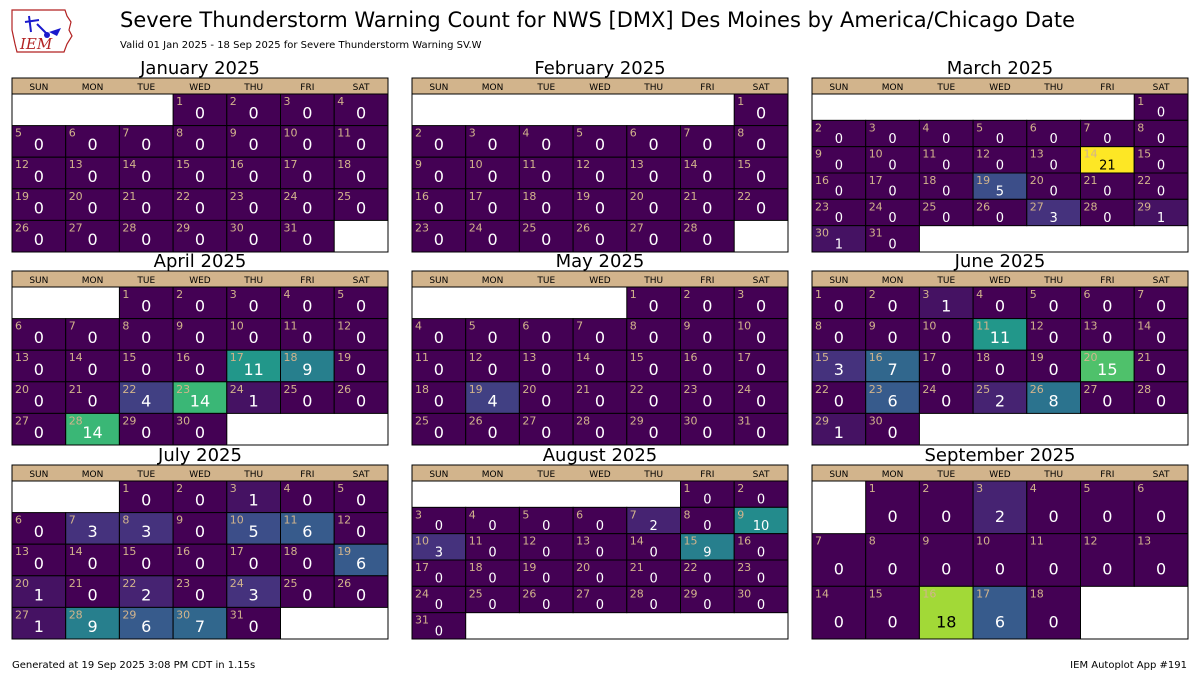  What do you see at coordinates (822, 593) in the screenshot?
I see `day-number: 14` at bounding box center [822, 593].